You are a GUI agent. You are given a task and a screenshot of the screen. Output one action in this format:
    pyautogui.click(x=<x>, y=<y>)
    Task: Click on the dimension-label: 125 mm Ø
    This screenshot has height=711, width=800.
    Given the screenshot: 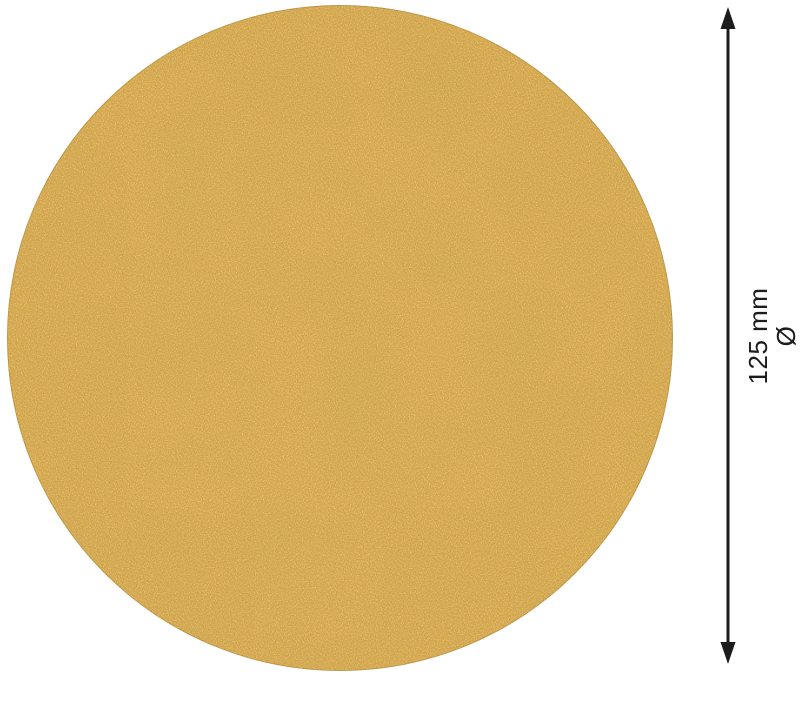 What is the action you would take?
    pyautogui.click(x=771, y=336)
    